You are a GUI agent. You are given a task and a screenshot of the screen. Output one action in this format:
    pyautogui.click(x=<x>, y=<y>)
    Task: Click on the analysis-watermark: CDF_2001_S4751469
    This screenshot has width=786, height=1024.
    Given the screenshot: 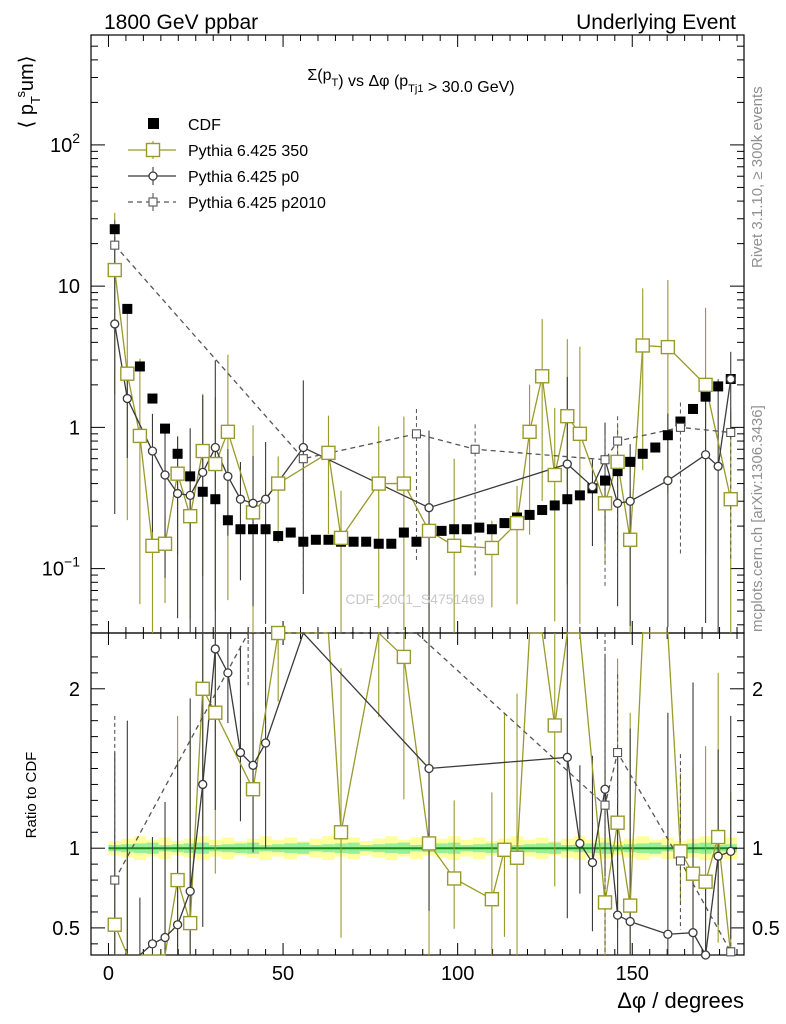 What is the action you would take?
    pyautogui.click(x=415, y=599)
    